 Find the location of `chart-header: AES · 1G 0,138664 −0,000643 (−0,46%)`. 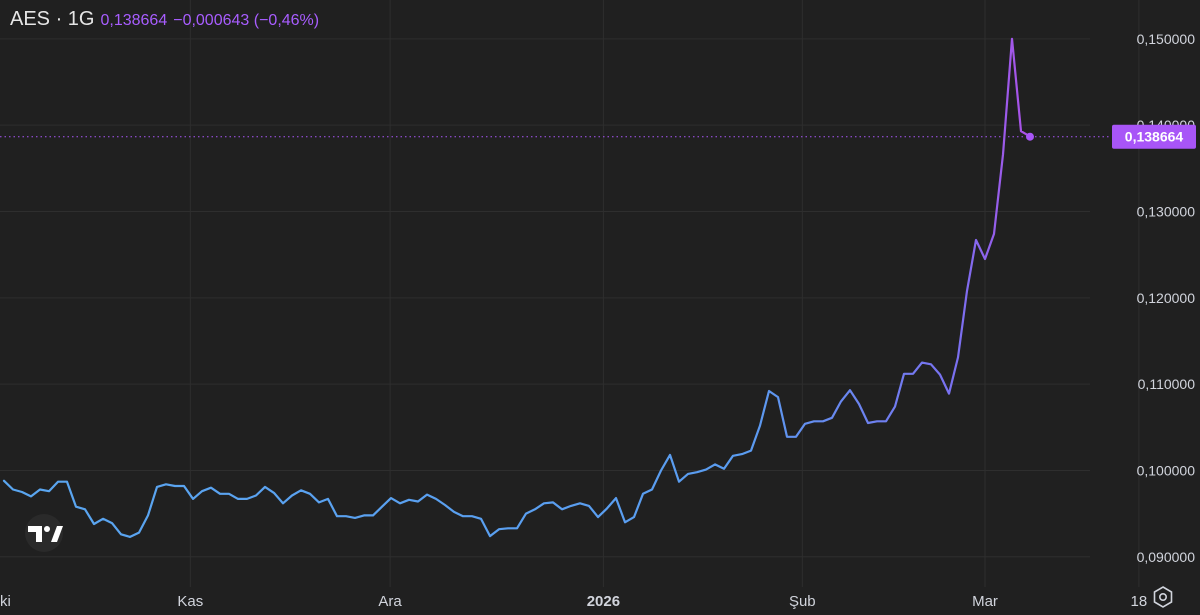

chart-header: AES · 1G 0,138664 −0,000643 (−0,46%) is located at coordinates (164, 19).